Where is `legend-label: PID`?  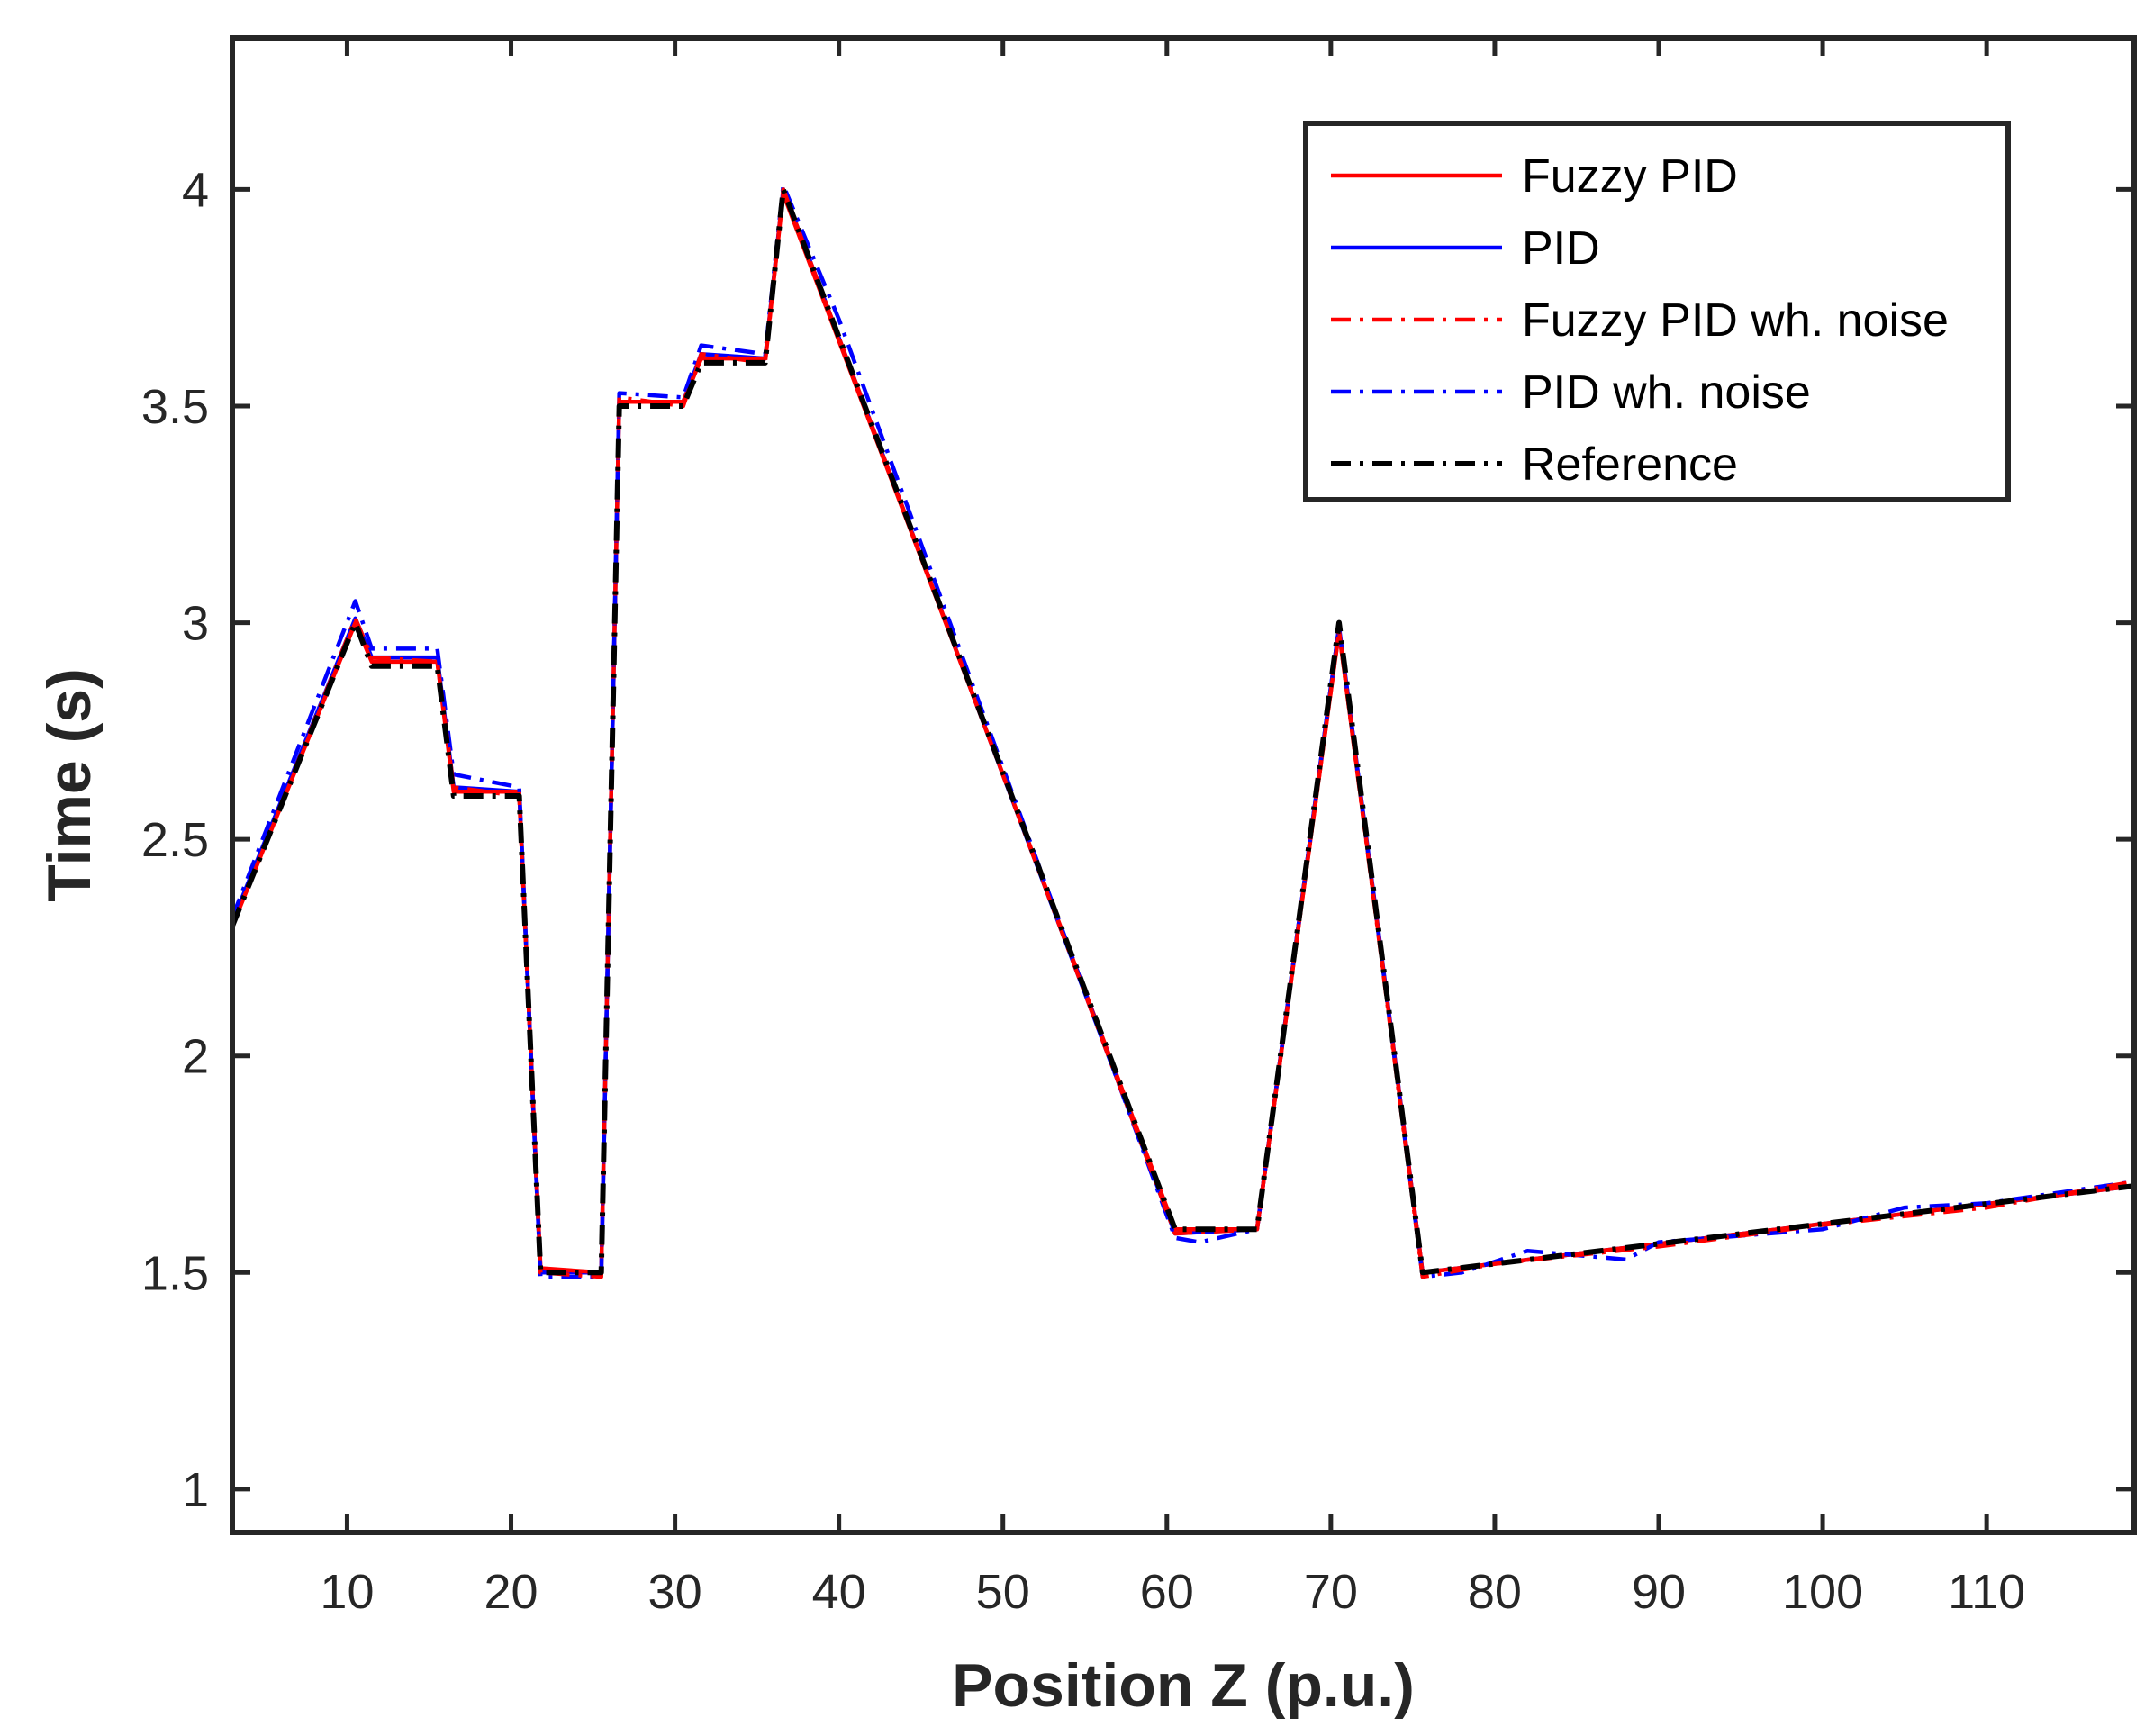
legend-label: PID is located at coordinates (1561, 249).